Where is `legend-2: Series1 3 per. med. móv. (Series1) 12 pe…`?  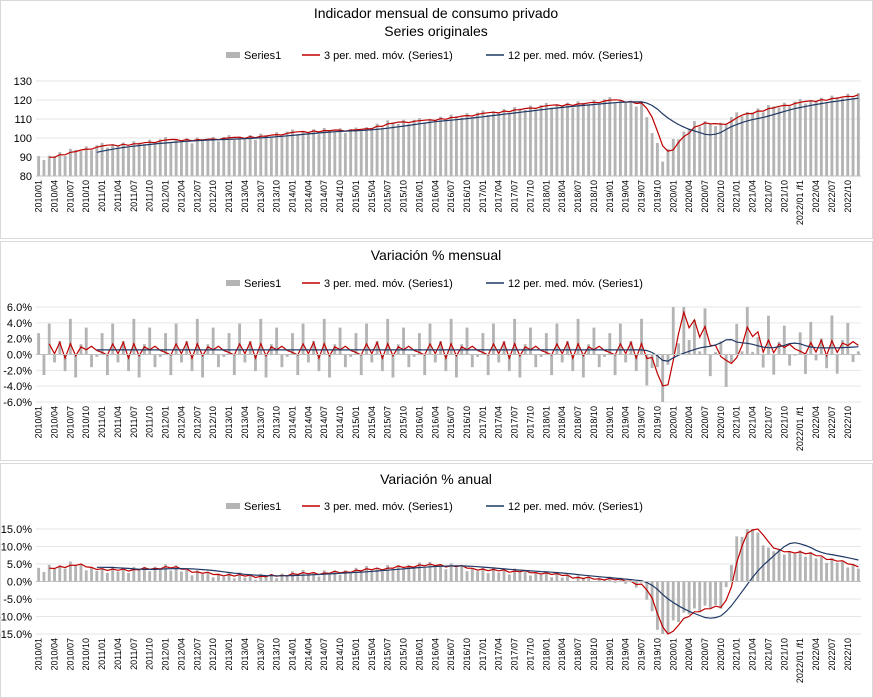
legend-2: Series1 3 per. med. móv. (Series1) 12 pe… is located at coordinates (434, 284).